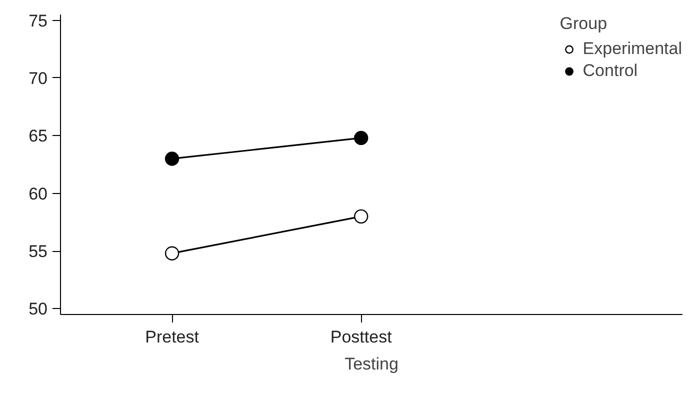 The height and width of the screenshot is (412, 694). What do you see at coordinates (172, 337) in the screenshot?
I see `x-tick-label: Pretest` at bounding box center [172, 337].